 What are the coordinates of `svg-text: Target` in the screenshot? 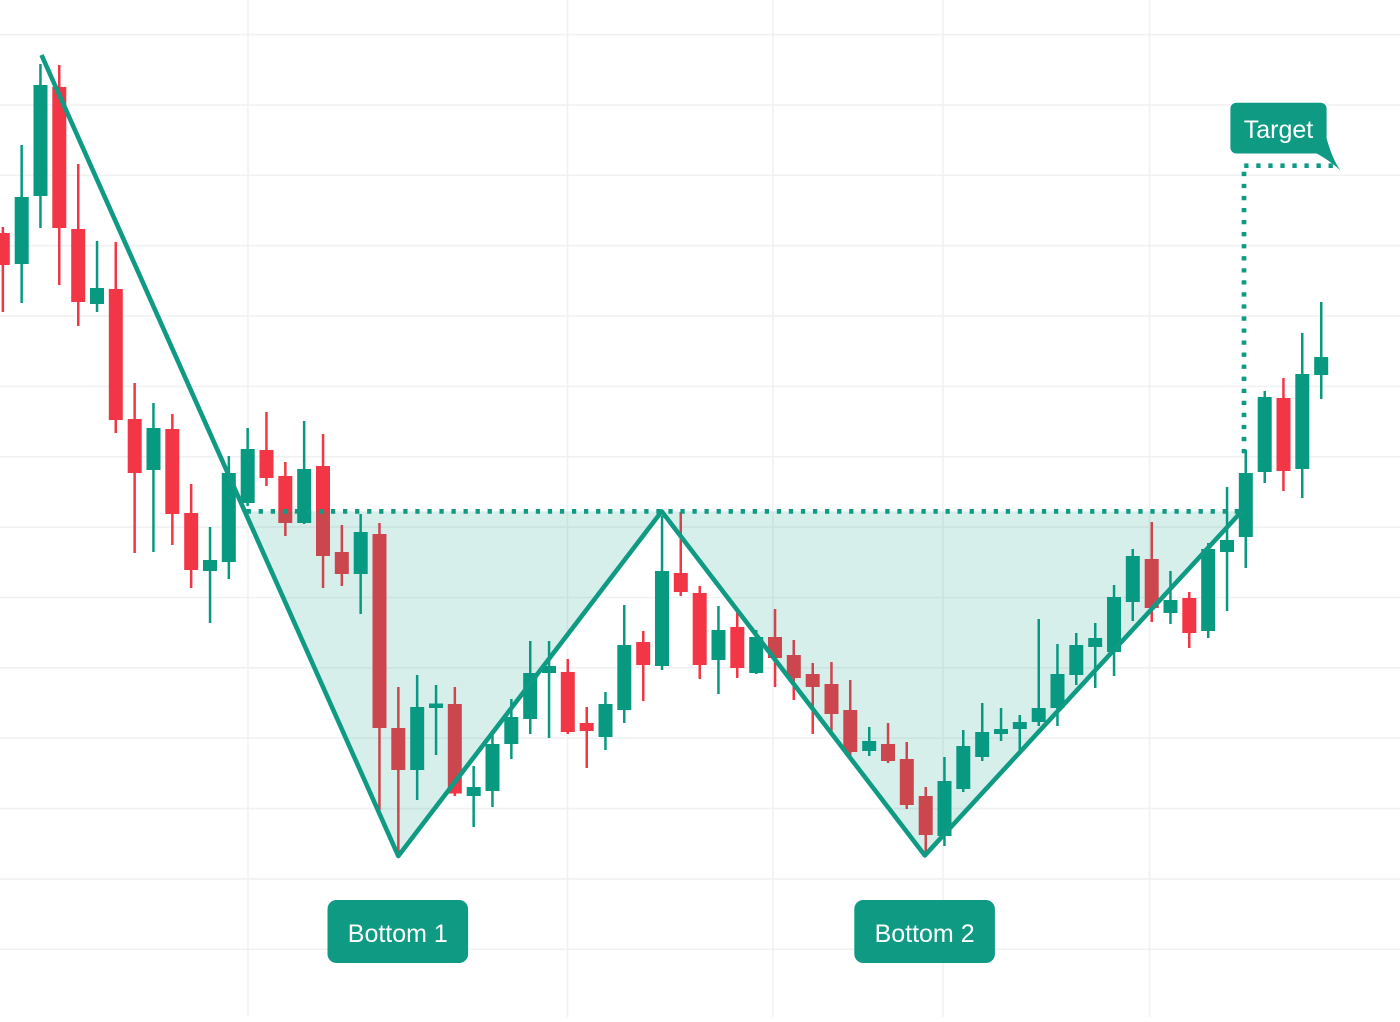 It's located at (1279, 130).